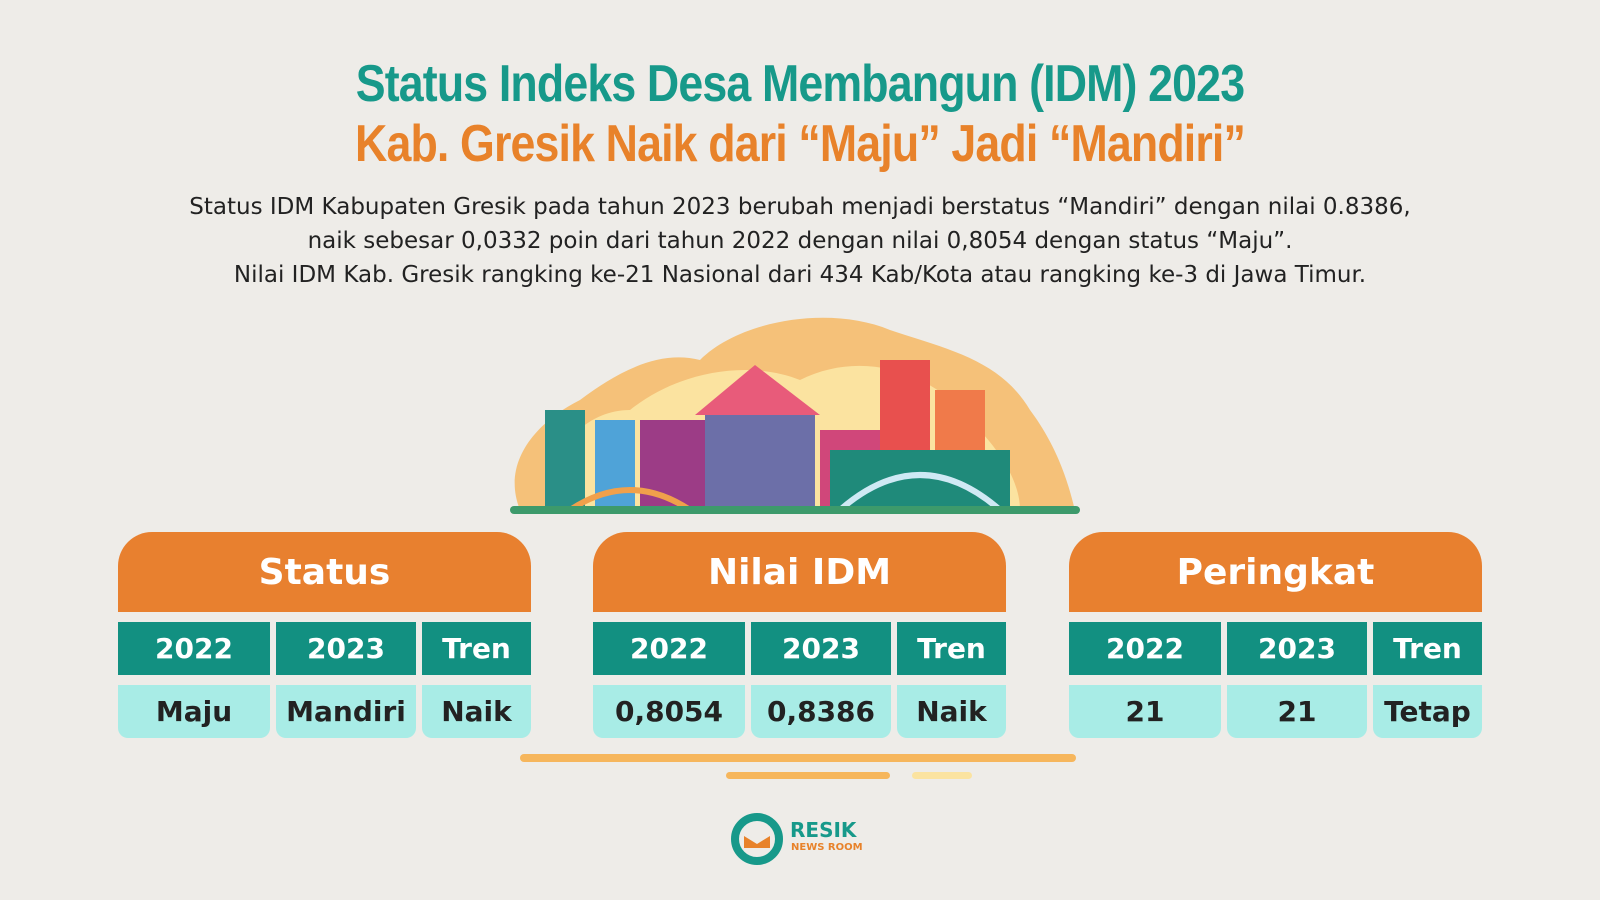 The height and width of the screenshot is (900, 1600). Describe the element at coordinates (823, 830) in the screenshot. I see `logo-name: RESIK` at that location.